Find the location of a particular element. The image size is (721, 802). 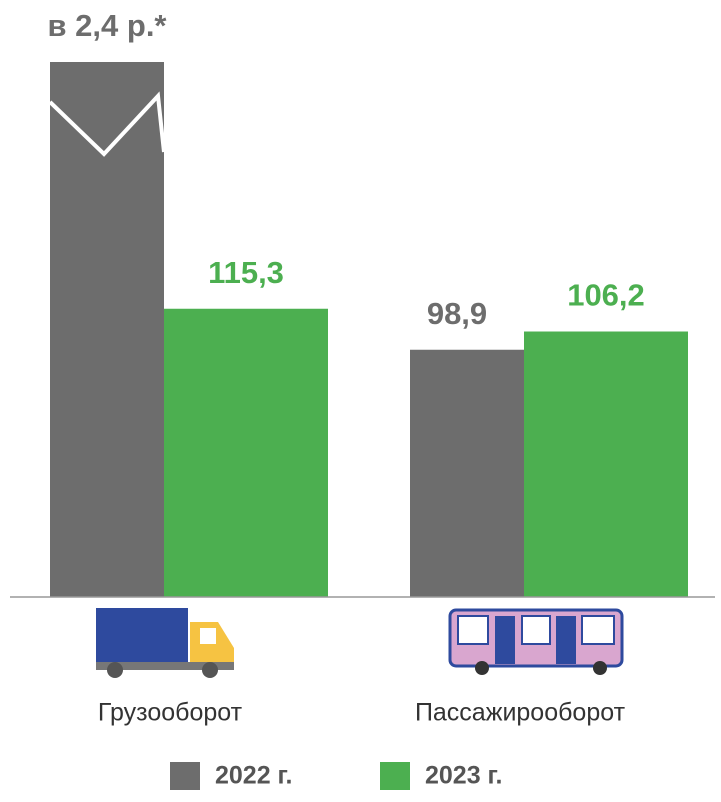

truck-icon is located at coordinates (165, 643).